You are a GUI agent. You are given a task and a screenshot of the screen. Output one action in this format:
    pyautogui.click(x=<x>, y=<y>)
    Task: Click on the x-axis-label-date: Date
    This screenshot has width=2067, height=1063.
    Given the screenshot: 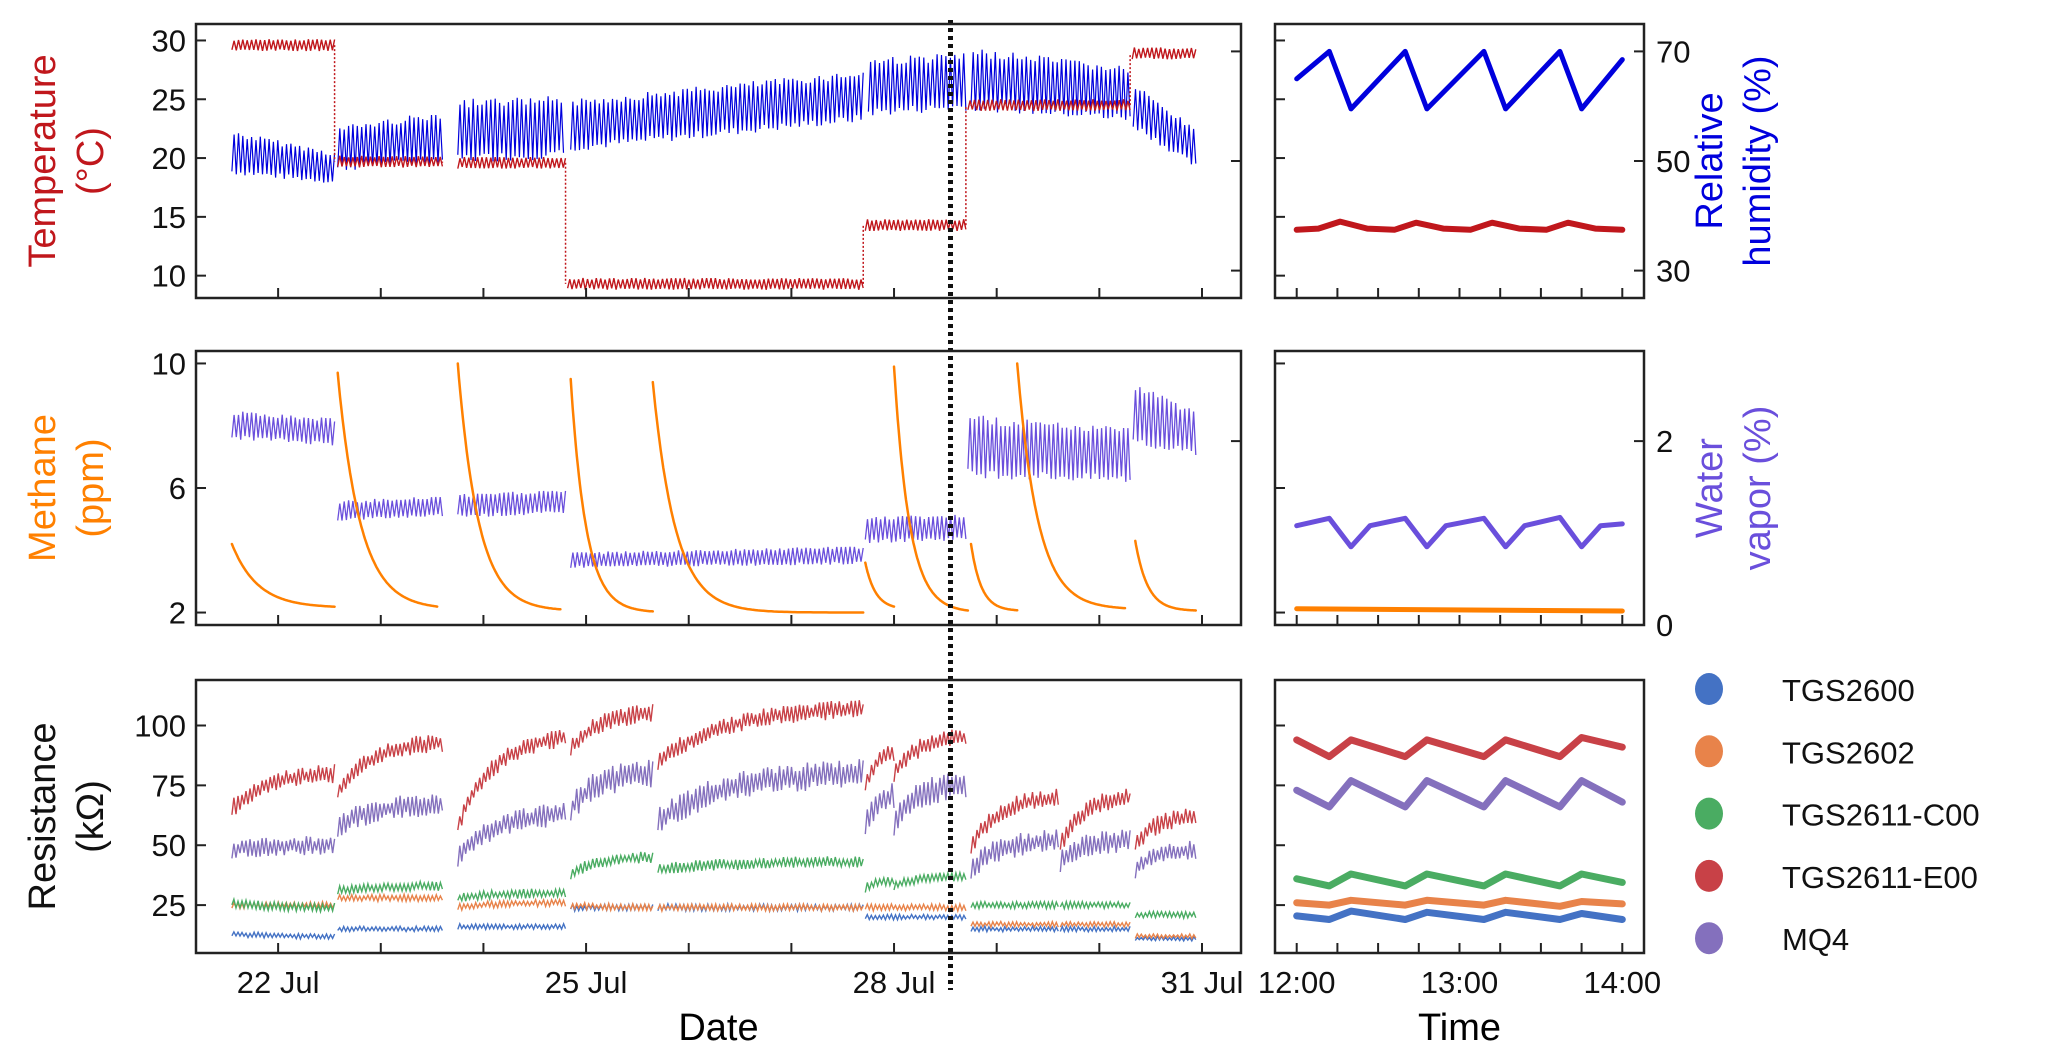 What is the action you would take?
    pyautogui.click(x=718, y=1028)
    